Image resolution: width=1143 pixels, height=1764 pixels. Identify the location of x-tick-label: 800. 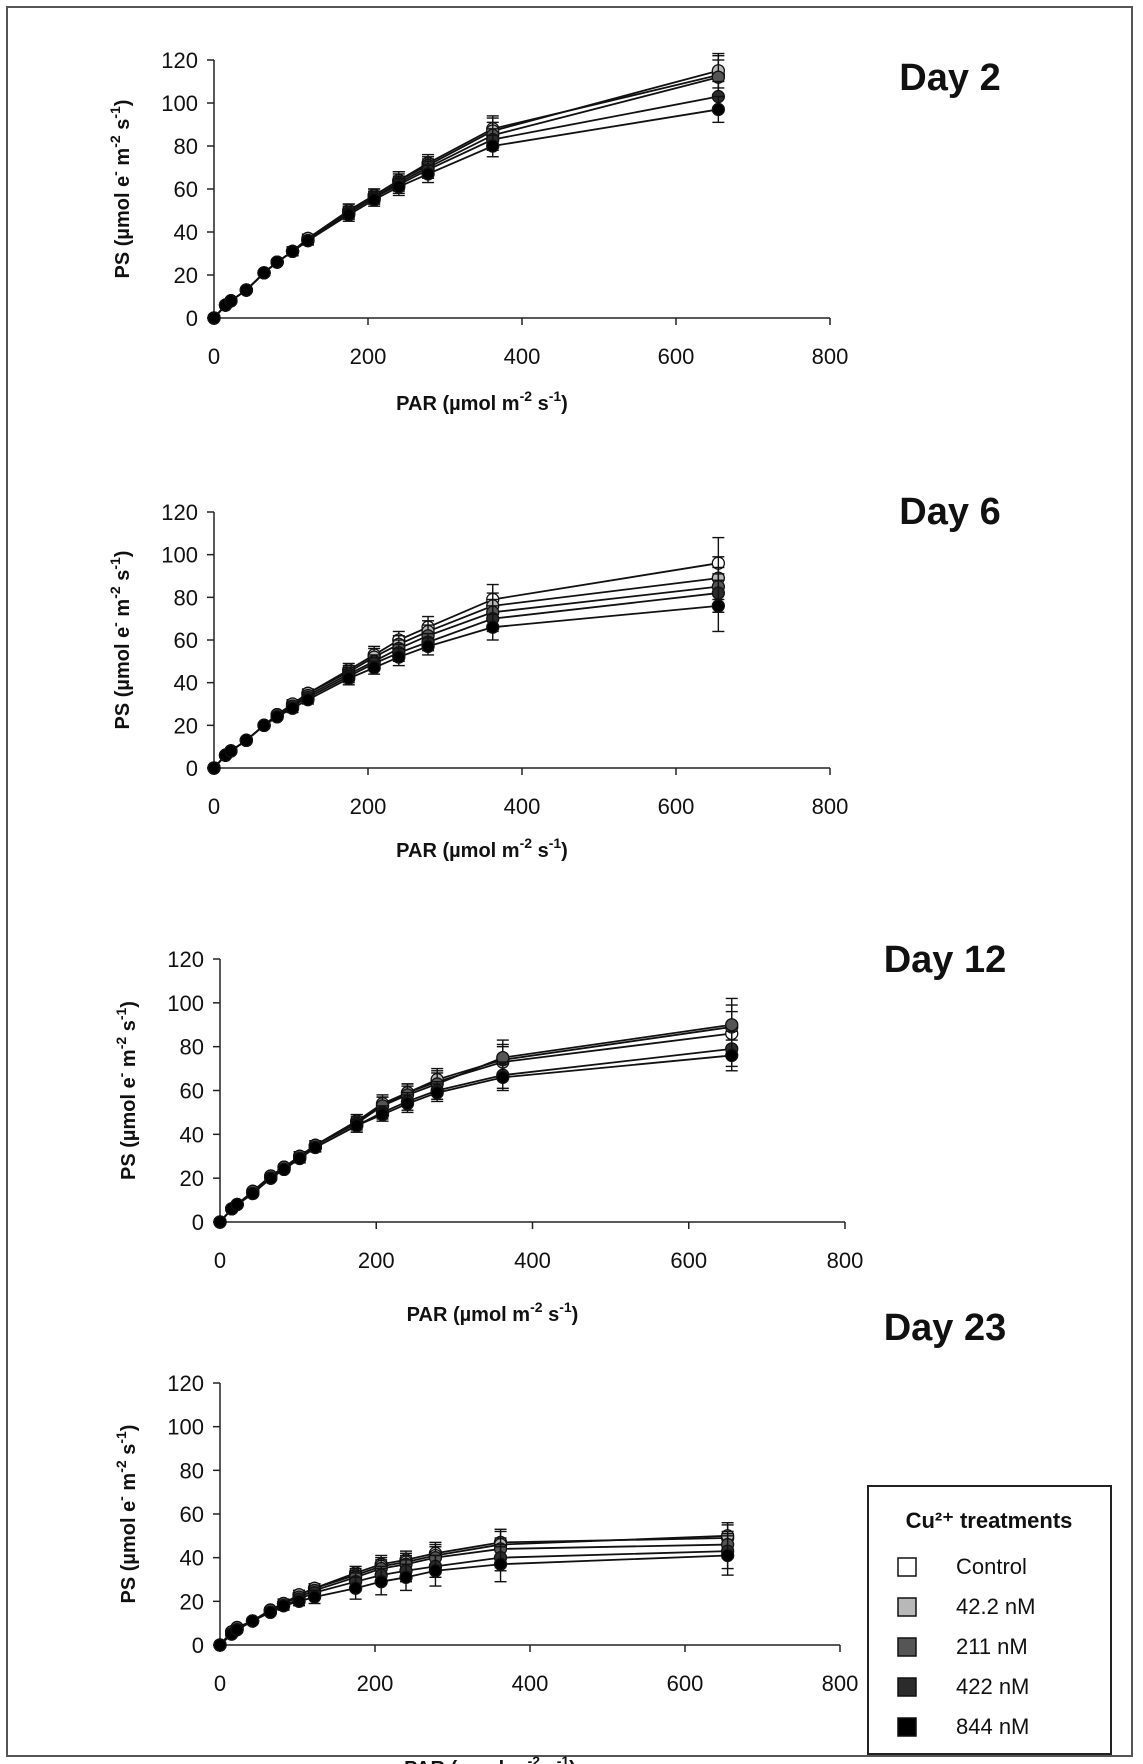
(845, 1260).